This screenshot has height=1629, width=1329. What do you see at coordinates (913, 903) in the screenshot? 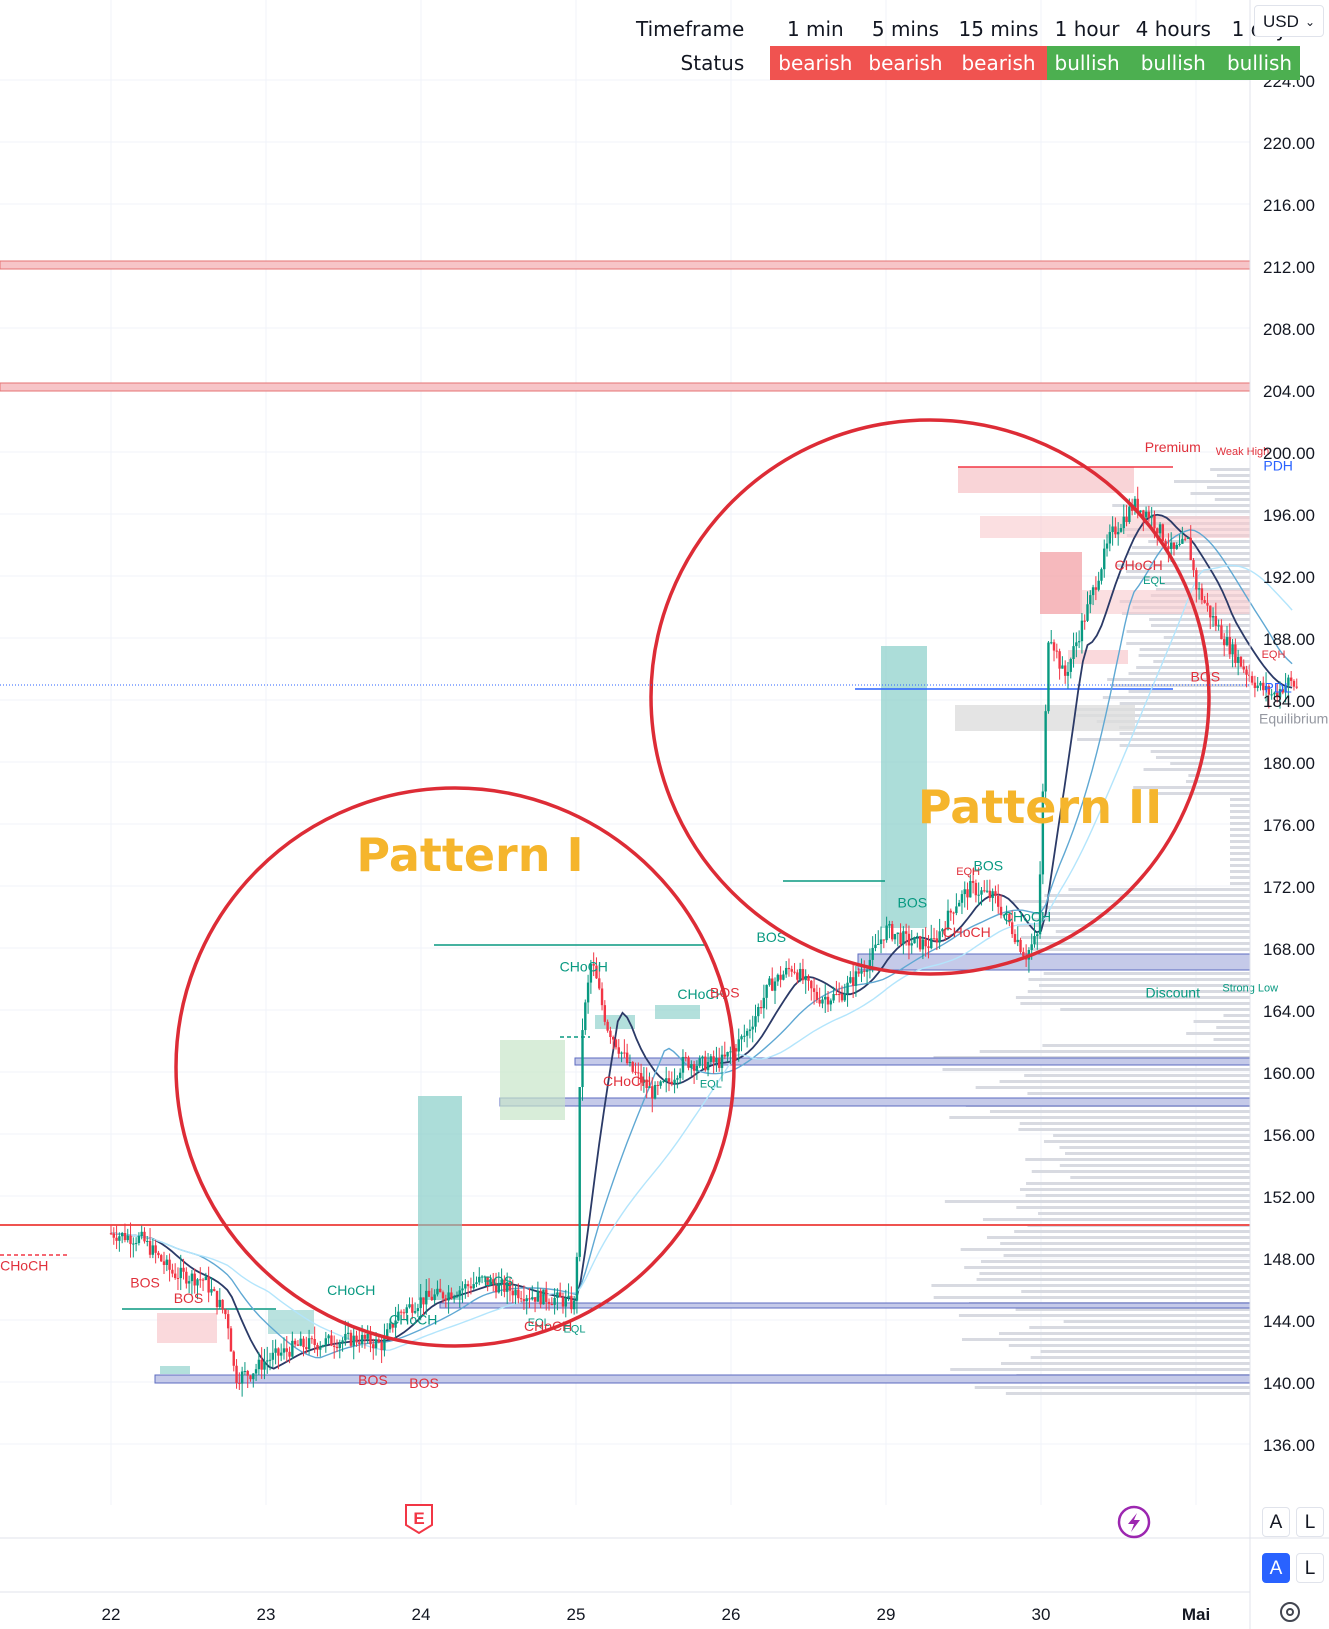
I see `swing-label-17: BOS` at bounding box center [913, 903].